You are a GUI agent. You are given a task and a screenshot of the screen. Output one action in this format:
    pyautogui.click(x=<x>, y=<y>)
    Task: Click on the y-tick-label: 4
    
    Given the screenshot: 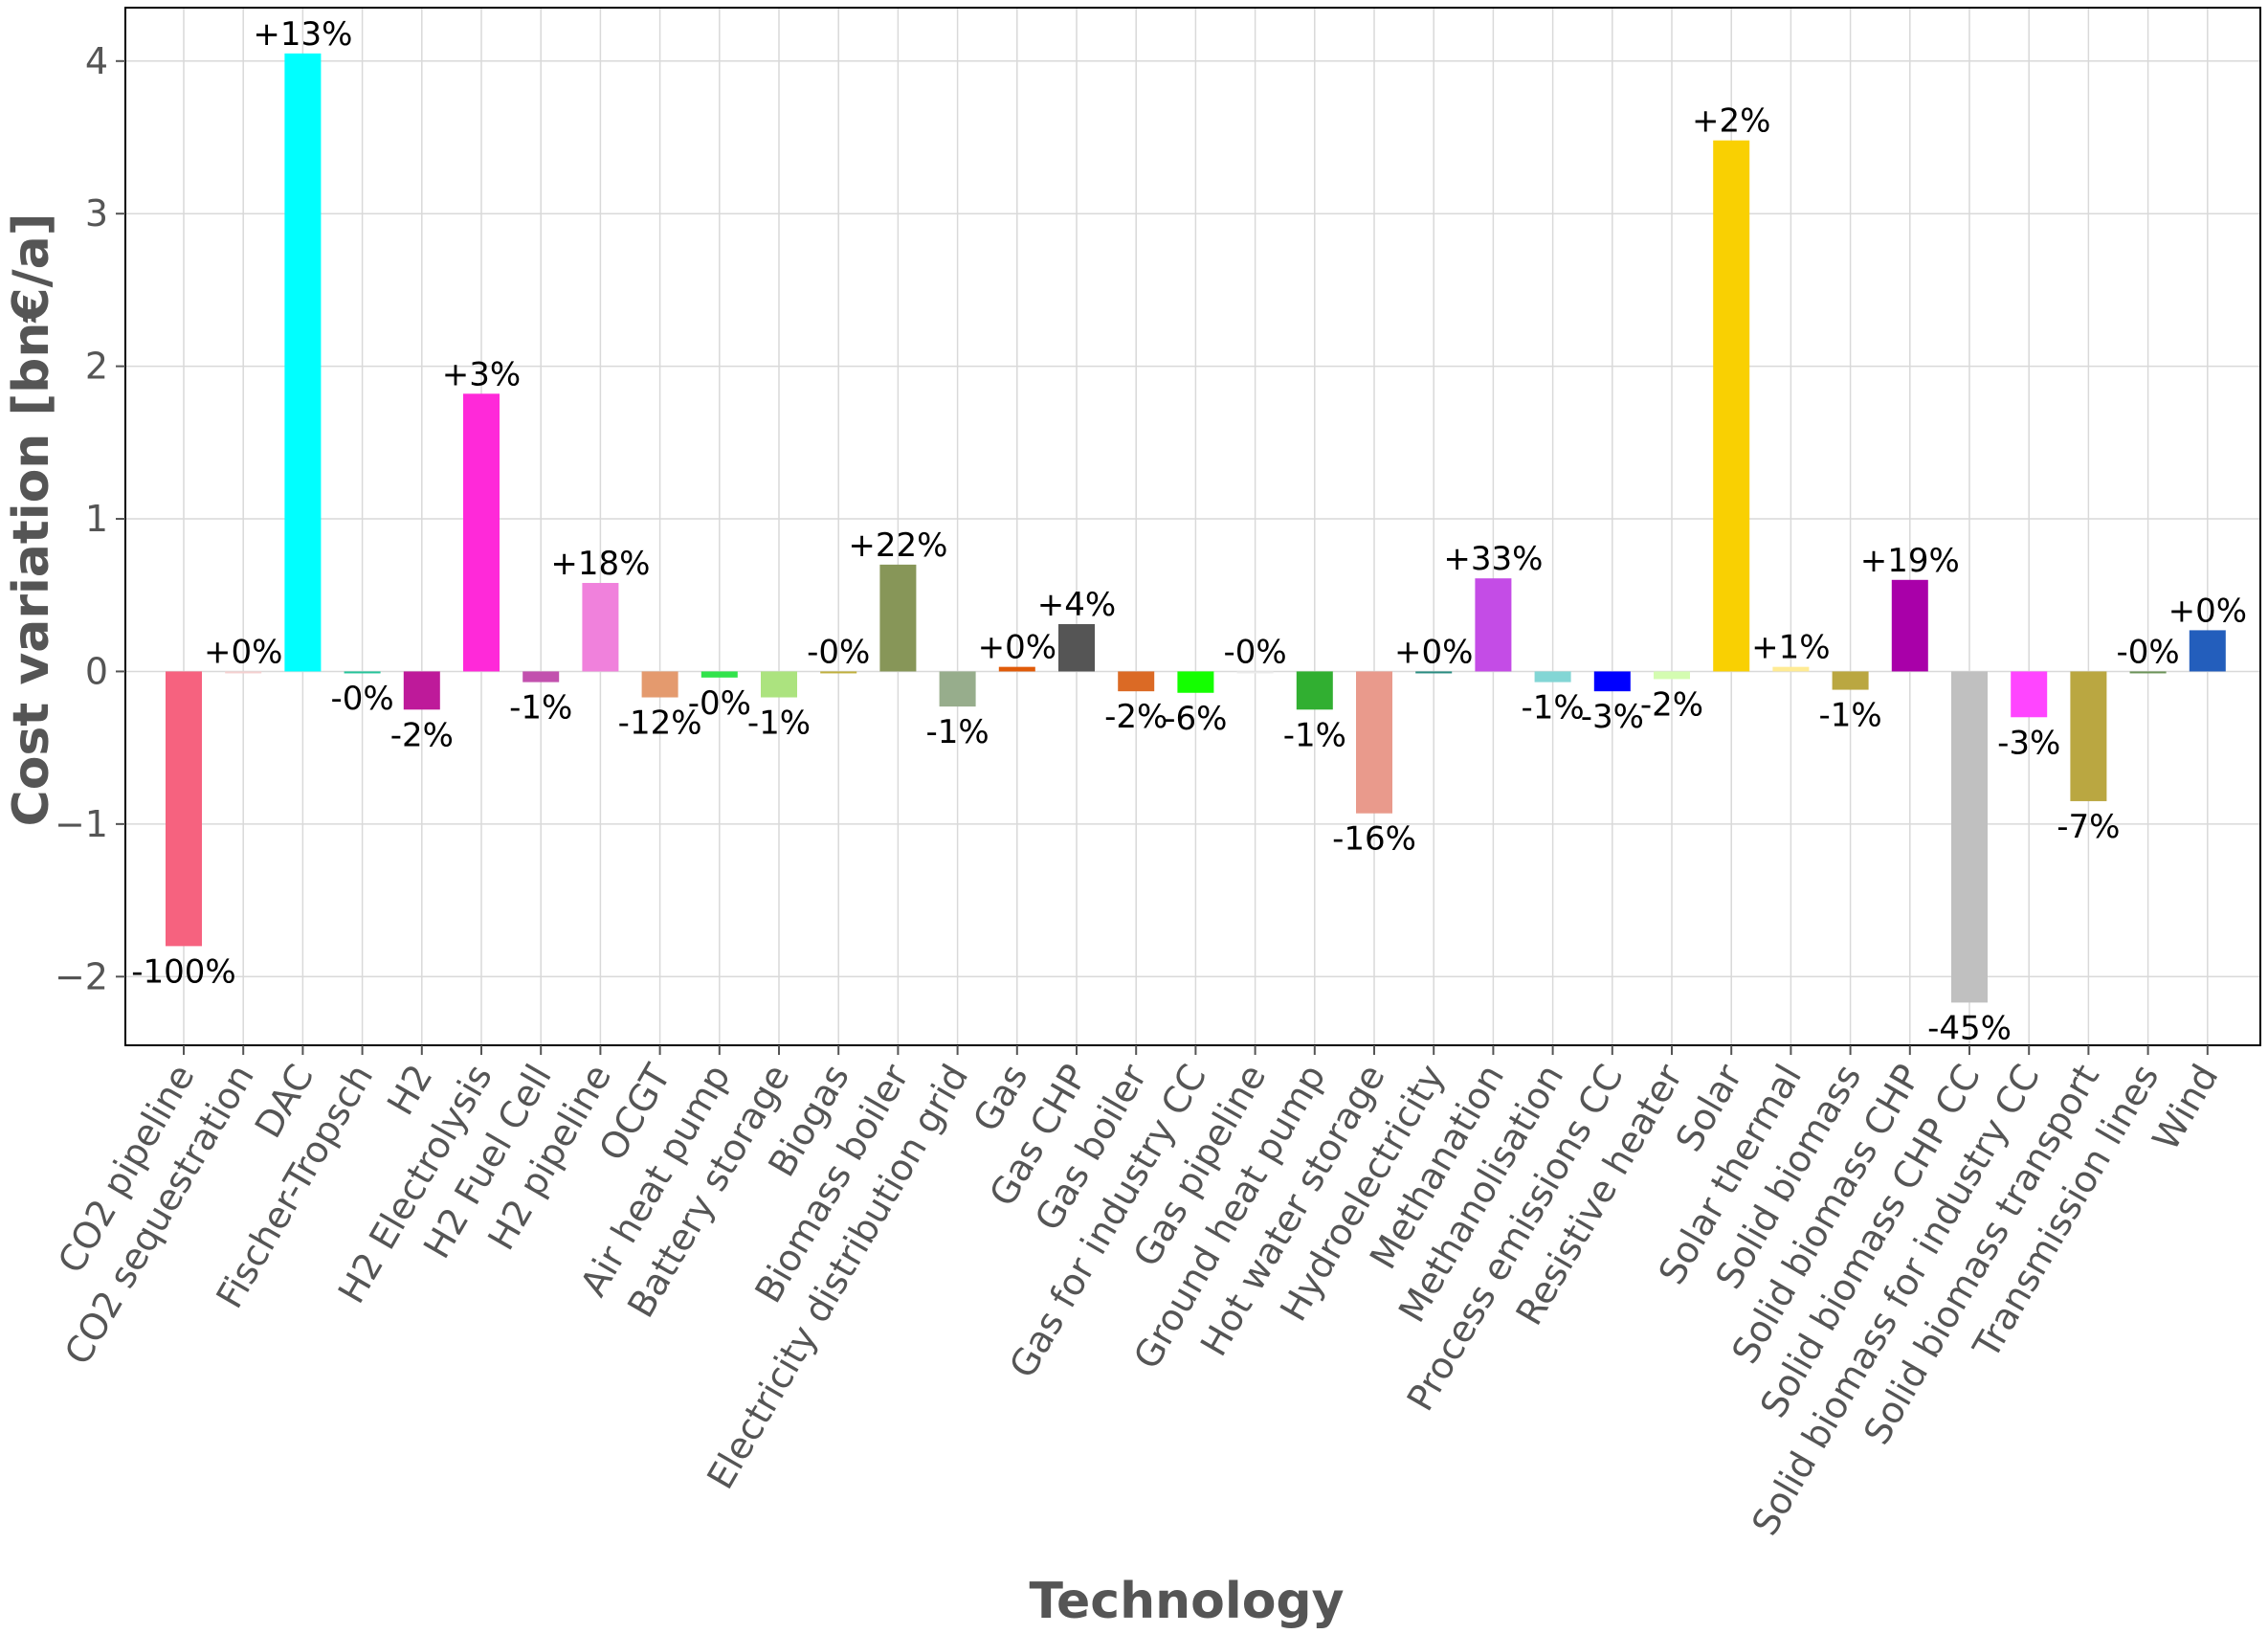 What is the action you would take?
    pyautogui.click(x=96, y=61)
    